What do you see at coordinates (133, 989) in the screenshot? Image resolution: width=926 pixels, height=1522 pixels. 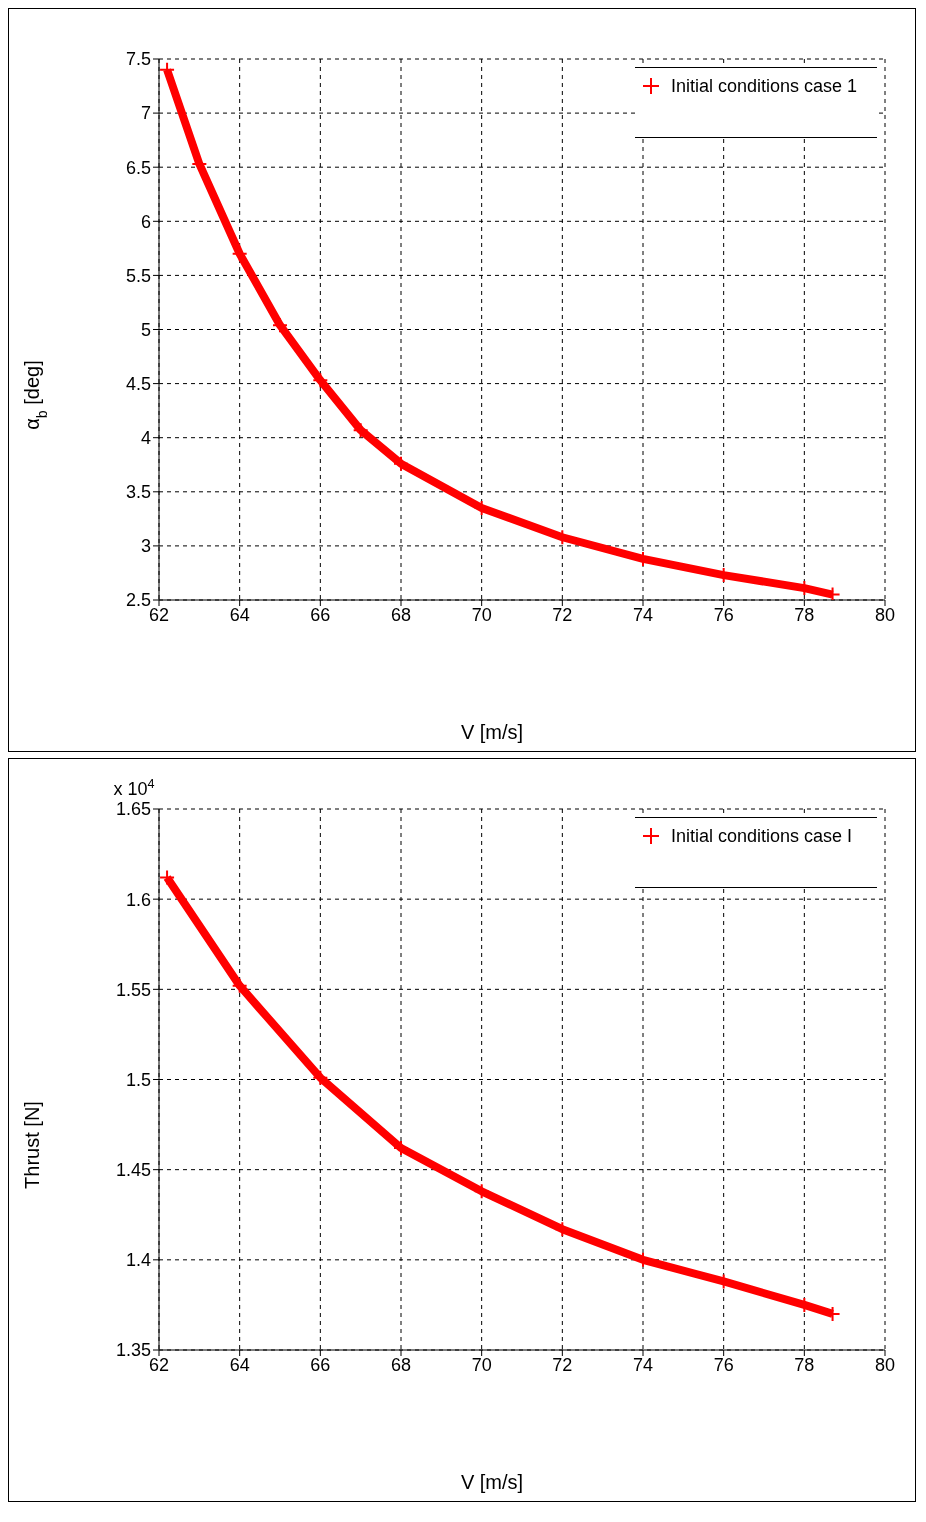 I see `y-tick-label: 1.55` at bounding box center [133, 989].